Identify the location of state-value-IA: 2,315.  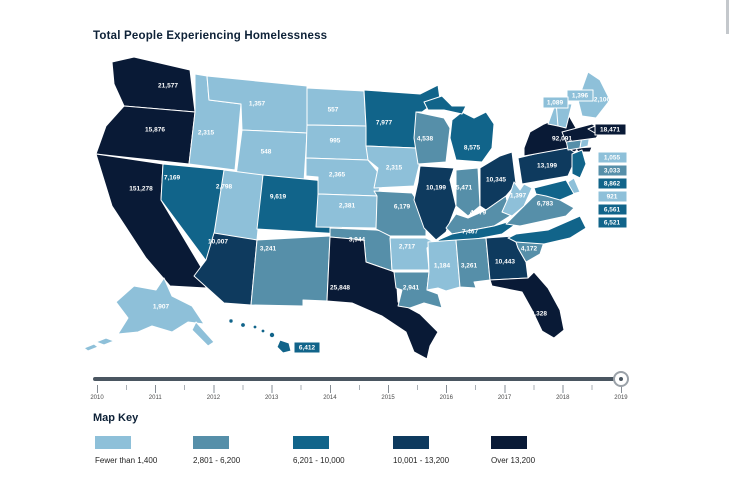
(394, 168).